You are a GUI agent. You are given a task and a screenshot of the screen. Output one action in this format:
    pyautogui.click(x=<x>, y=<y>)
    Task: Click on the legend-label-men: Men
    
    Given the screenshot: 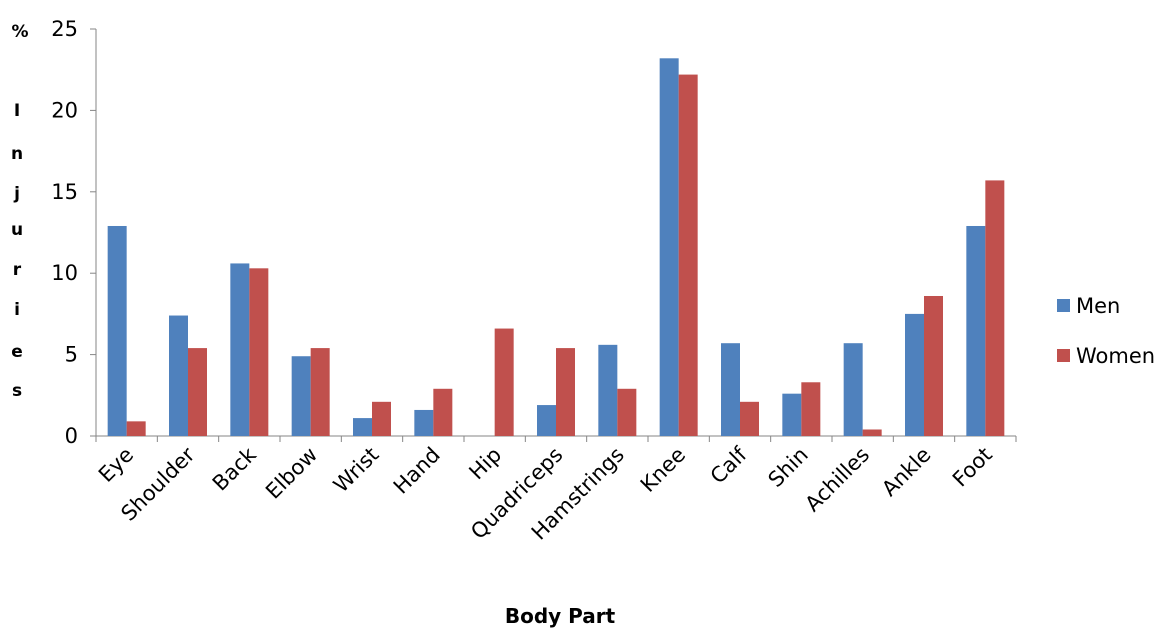 What is the action you would take?
    pyautogui.click(x=1098, y=306)
    